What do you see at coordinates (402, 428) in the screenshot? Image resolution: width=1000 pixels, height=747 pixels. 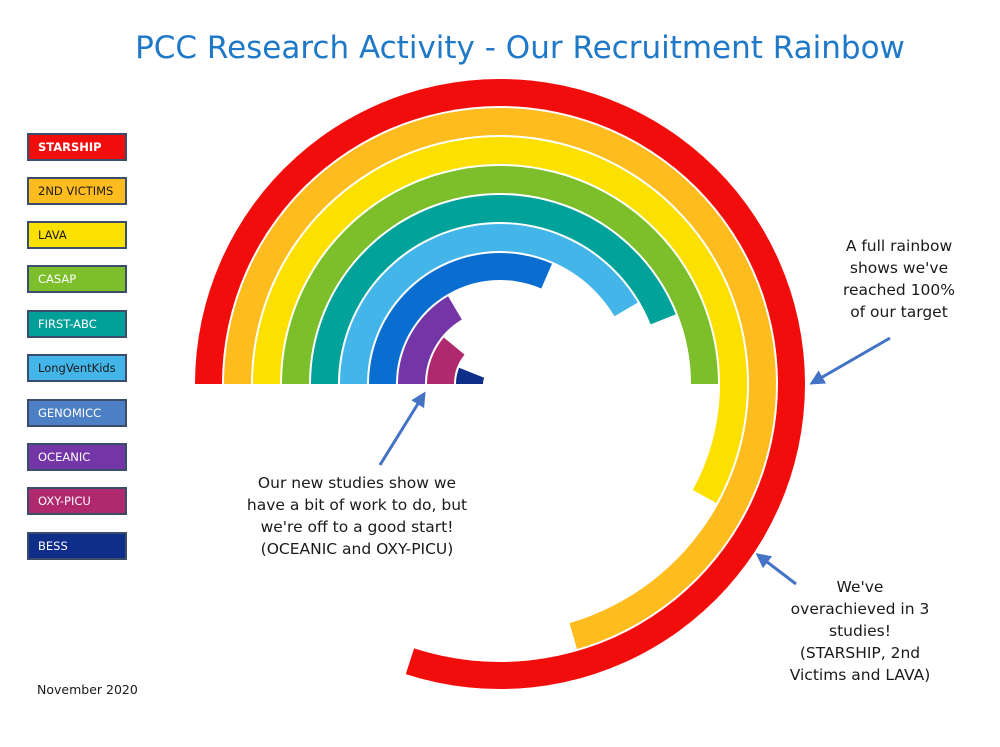 I see `arrow-new-studies` at bounding box center [402, 428].